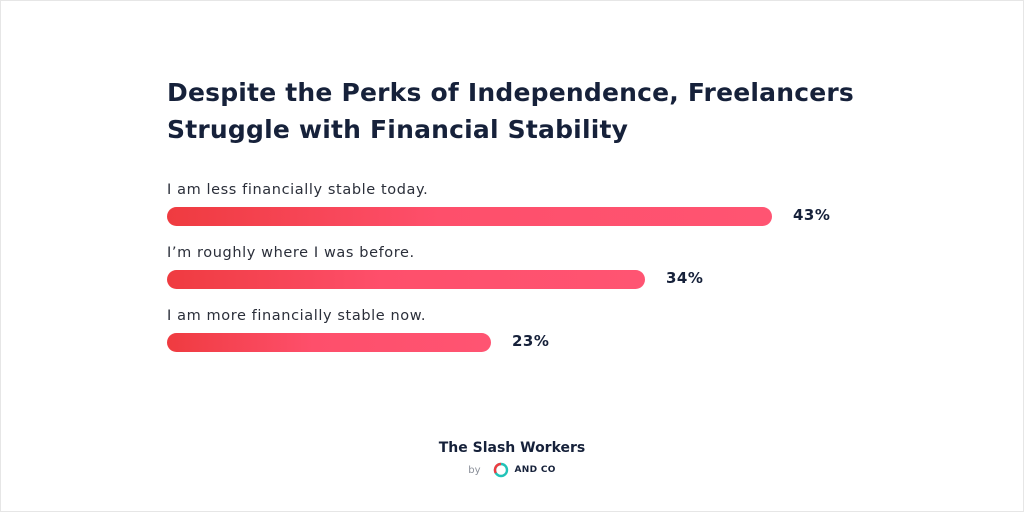 This screenshot has width=1024, height=512. What do you see at coordinates (512, 448) in the screenshot?
I see `footer-title: The Slash Workers` at bounding box center [512, 448].